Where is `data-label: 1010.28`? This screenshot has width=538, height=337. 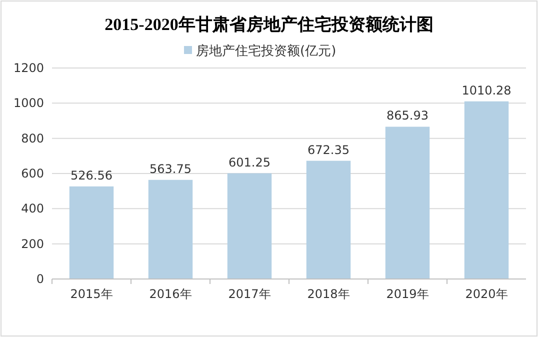
data-label: 1010.28 is located at coordinates (487, 90).